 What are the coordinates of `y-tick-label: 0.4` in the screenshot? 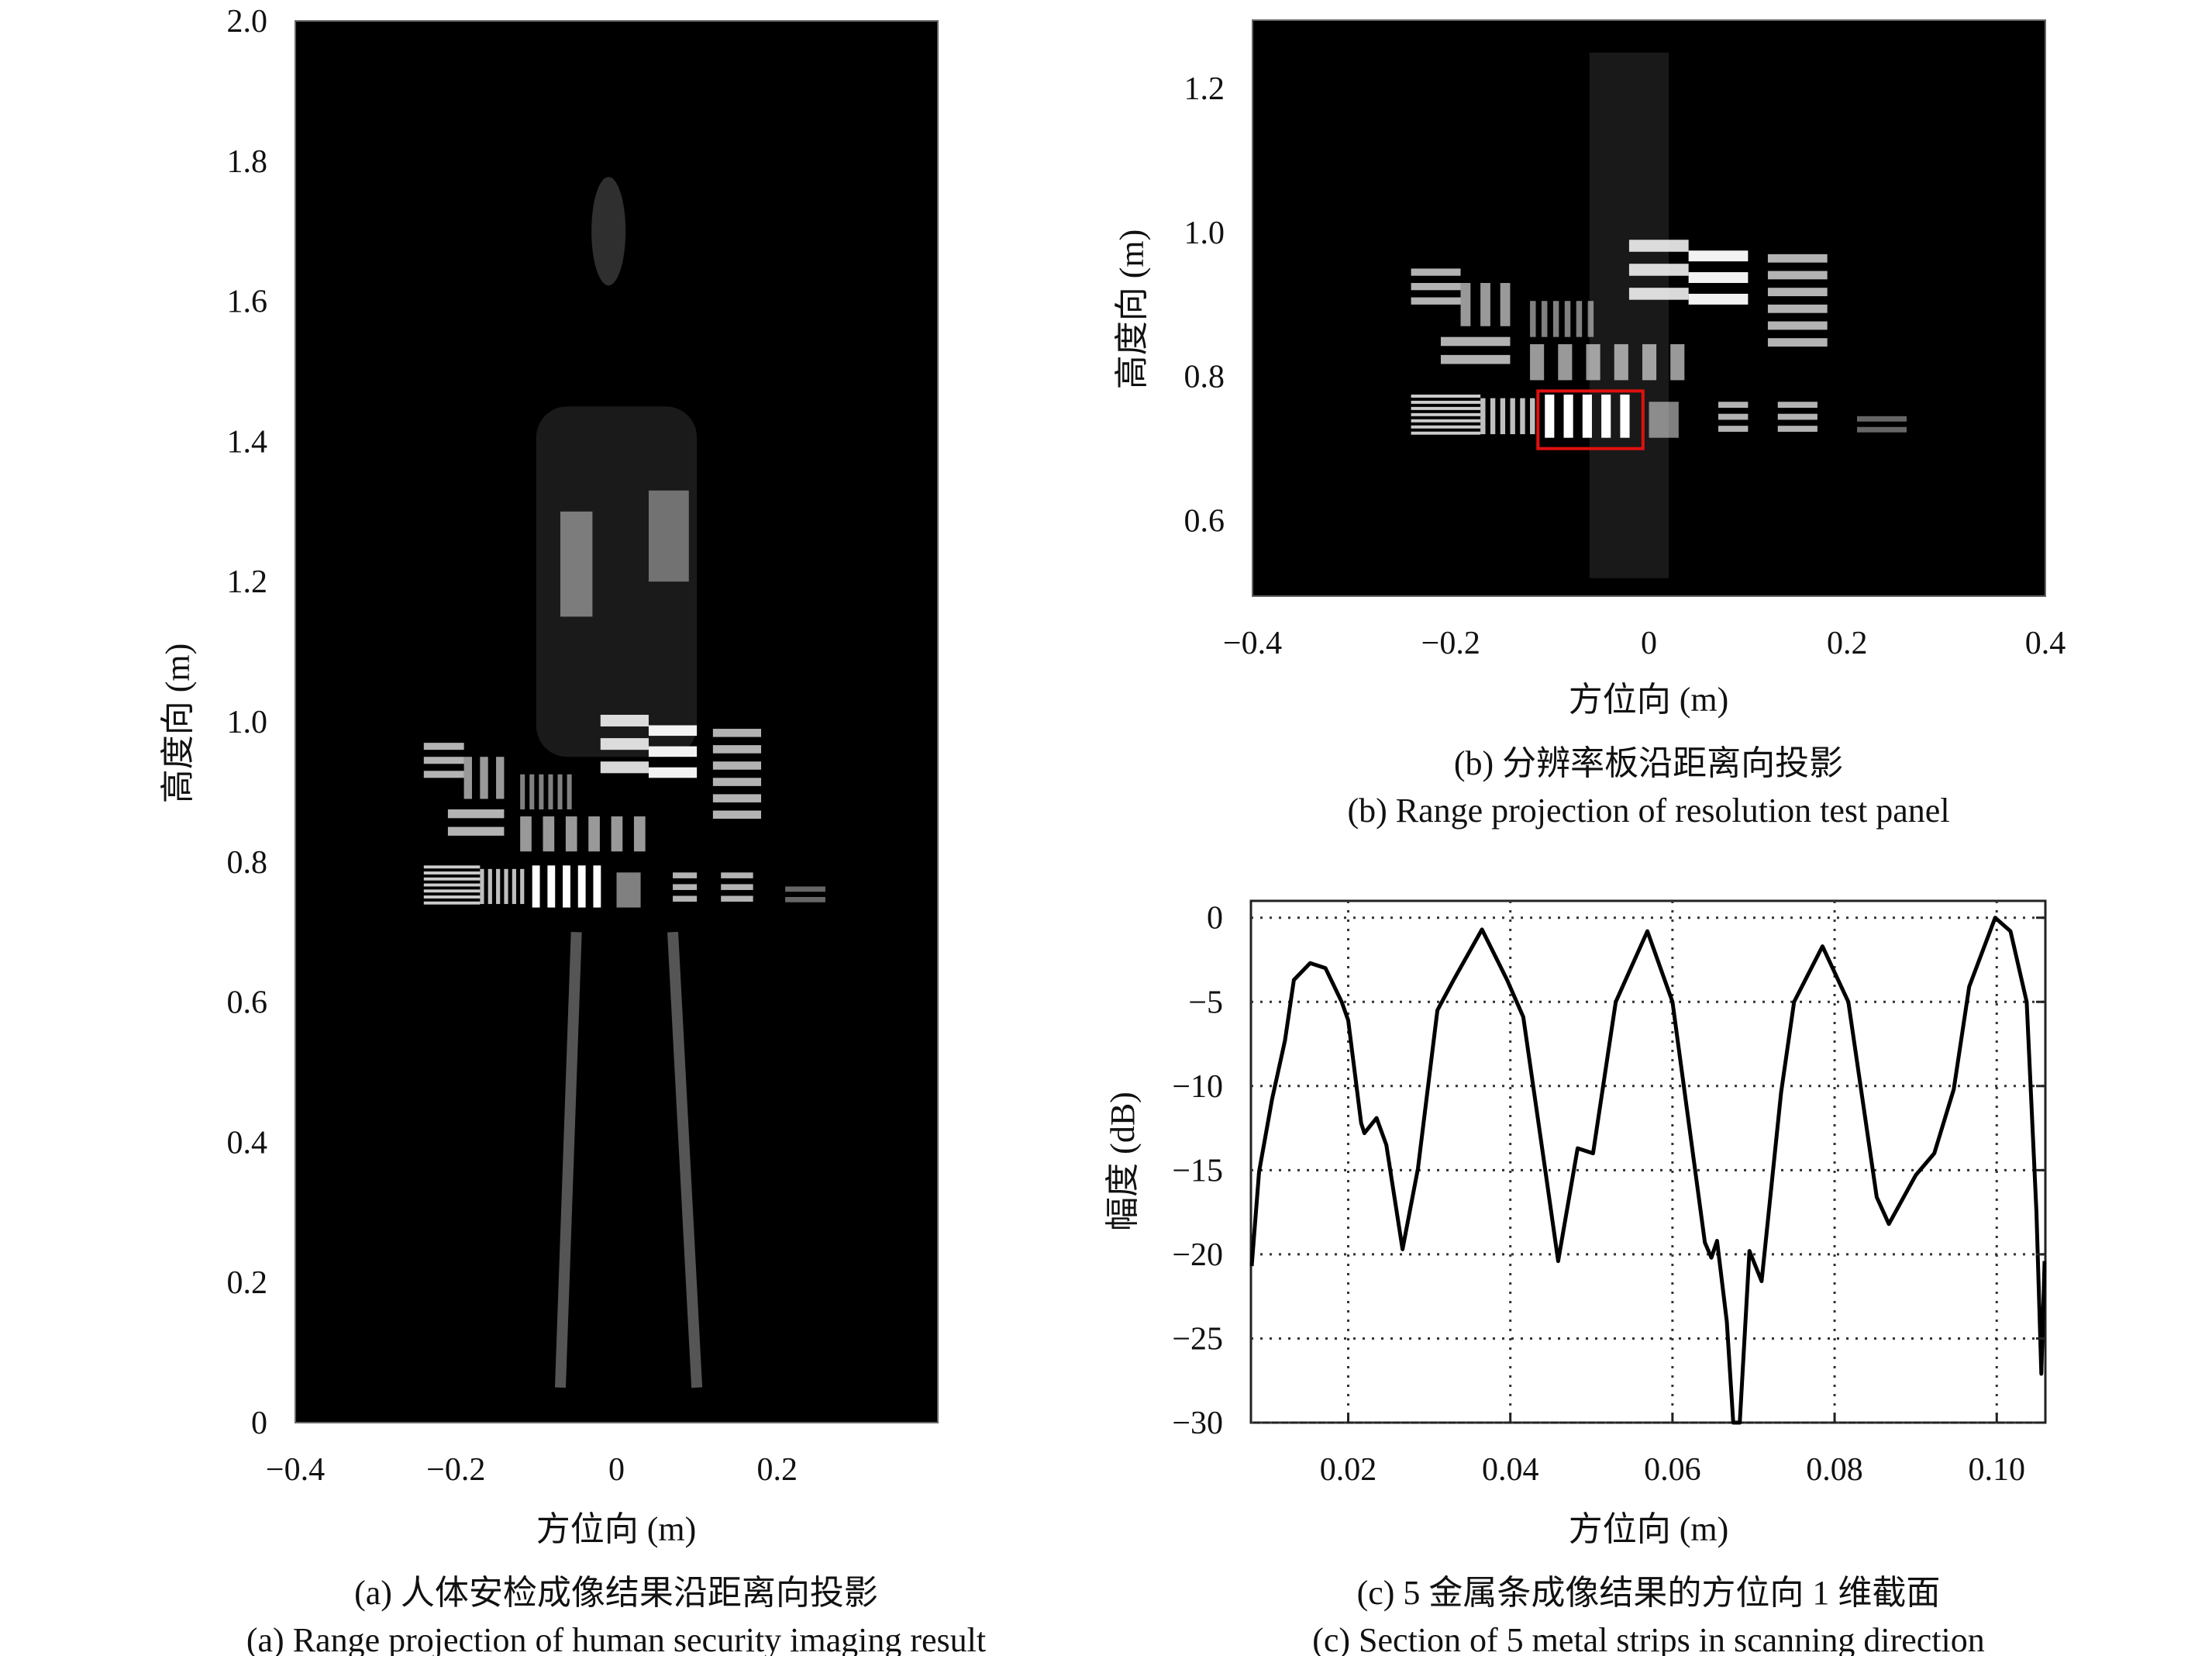 It's located at (247, 1143).